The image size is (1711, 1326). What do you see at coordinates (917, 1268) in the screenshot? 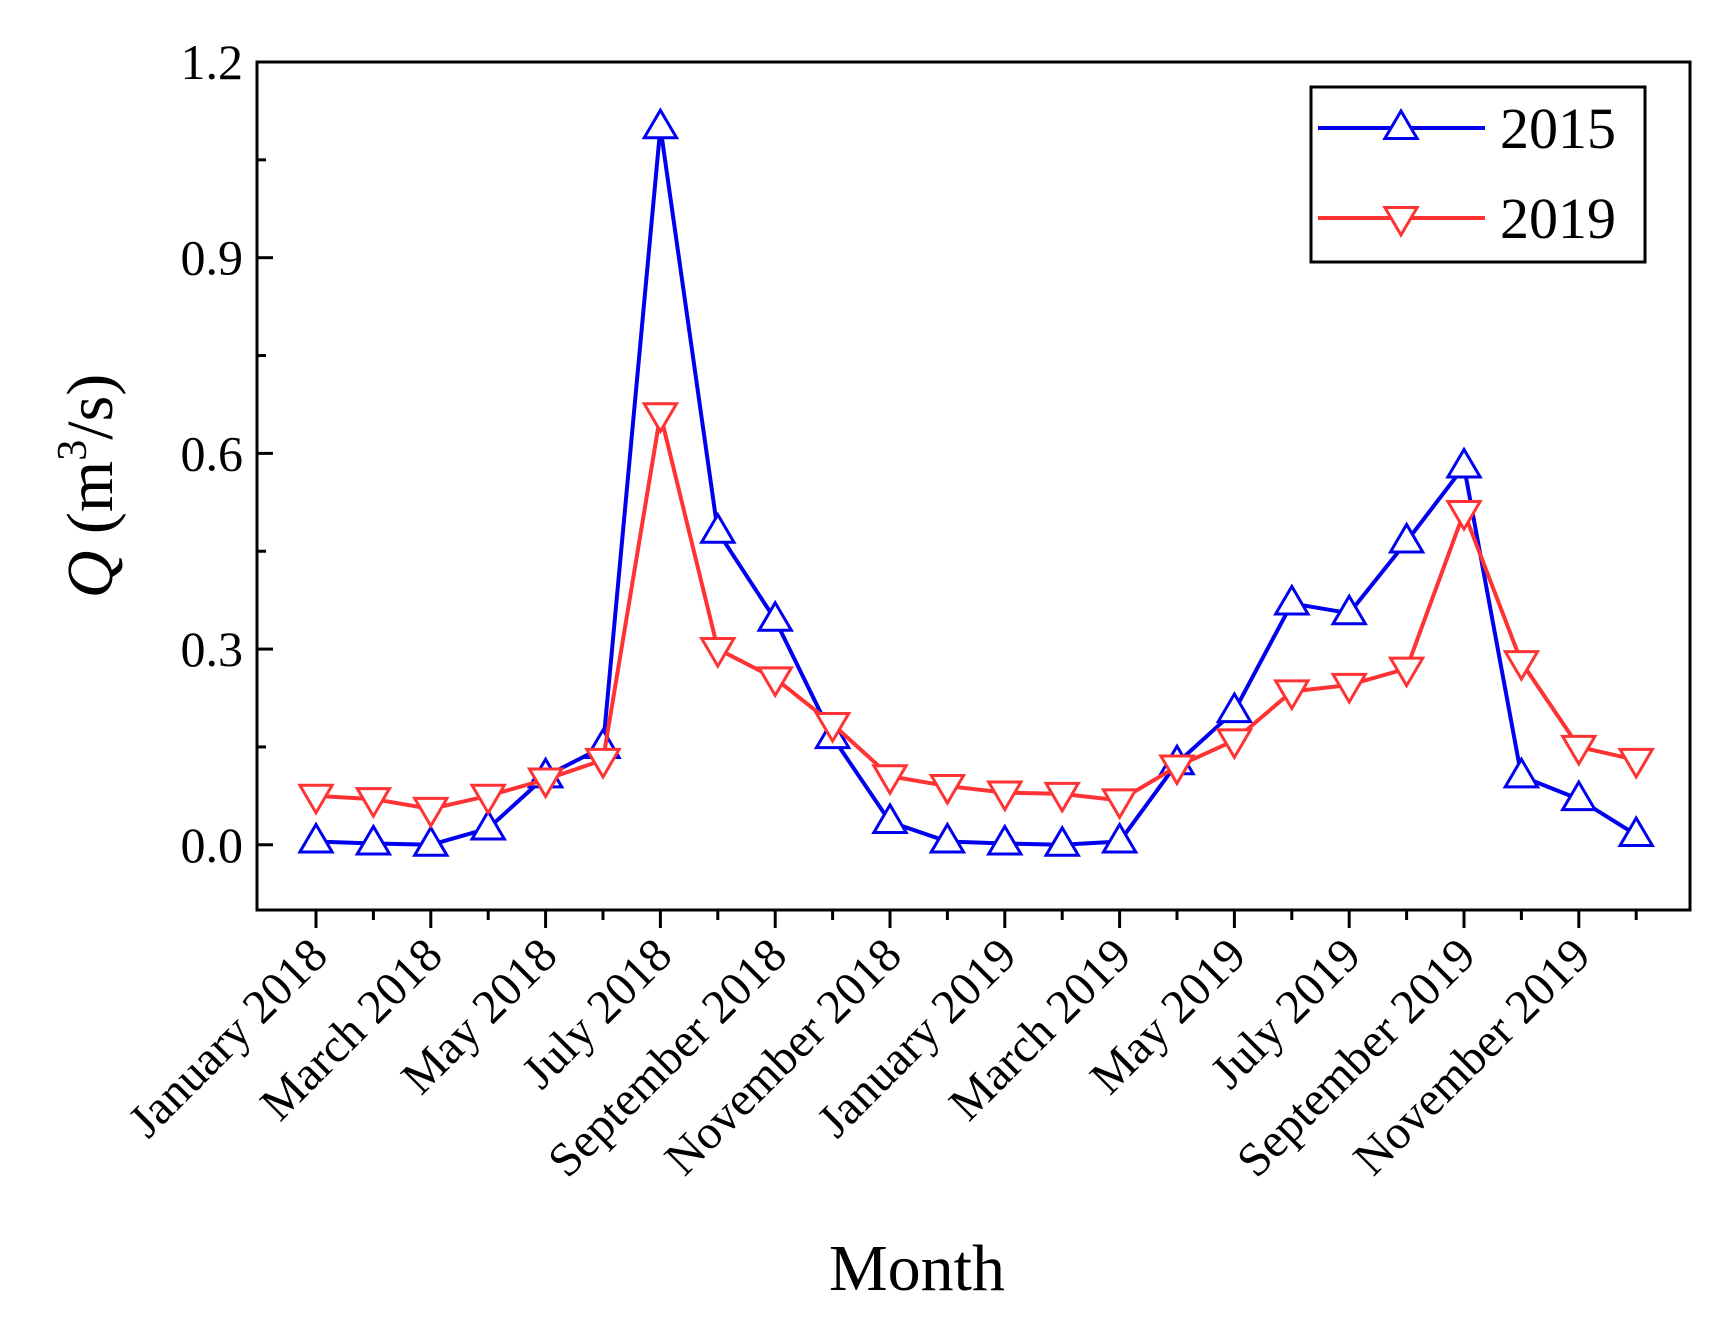
I see `x-axis-title: Month` at bounding box center [917, 1268].